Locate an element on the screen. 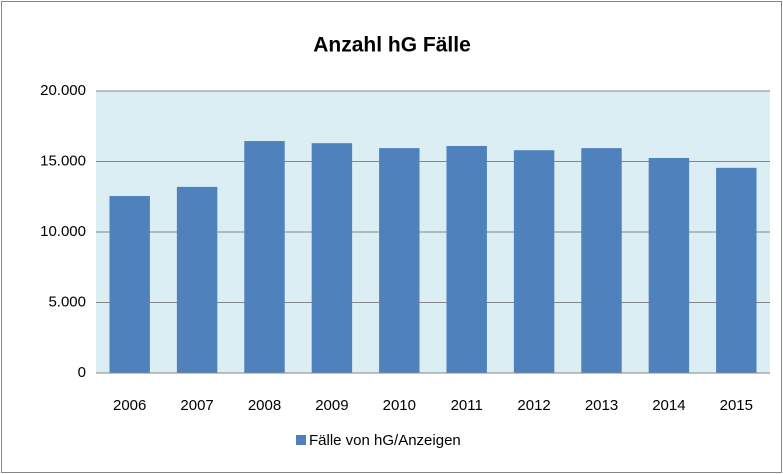  y-tick-label: 20.000 is located at coordinates (63, 90).